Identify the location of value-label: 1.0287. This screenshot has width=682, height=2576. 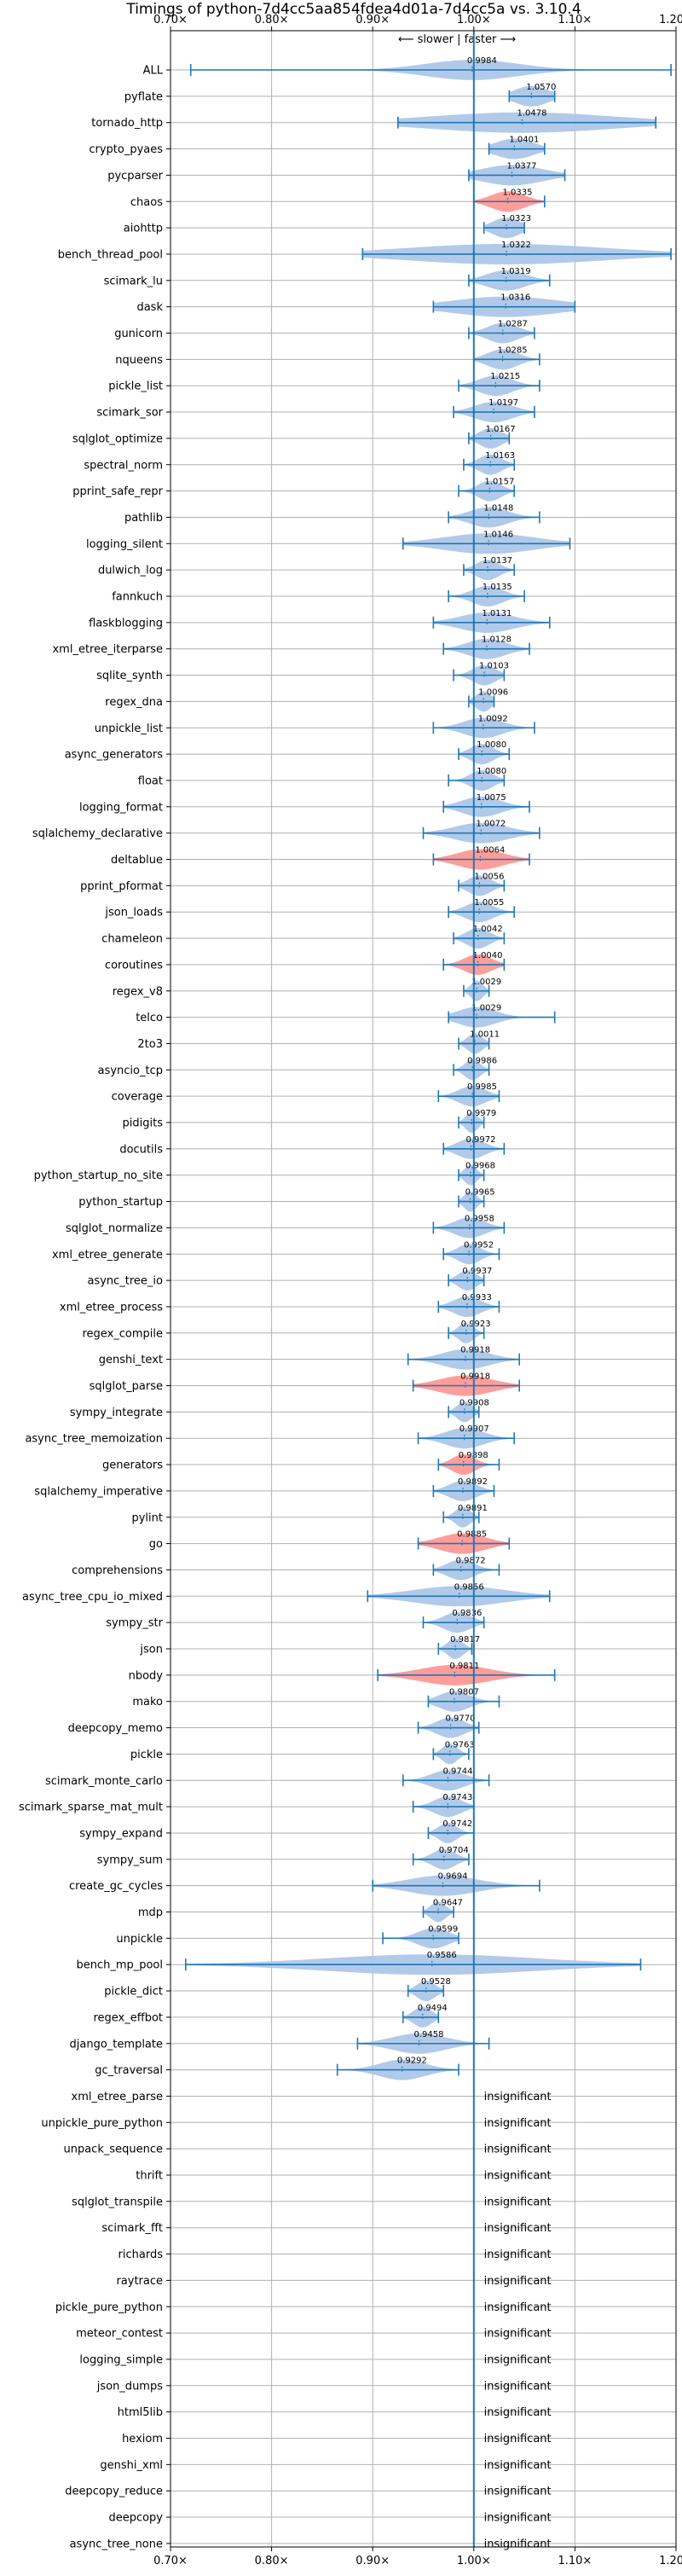
(513, 324).